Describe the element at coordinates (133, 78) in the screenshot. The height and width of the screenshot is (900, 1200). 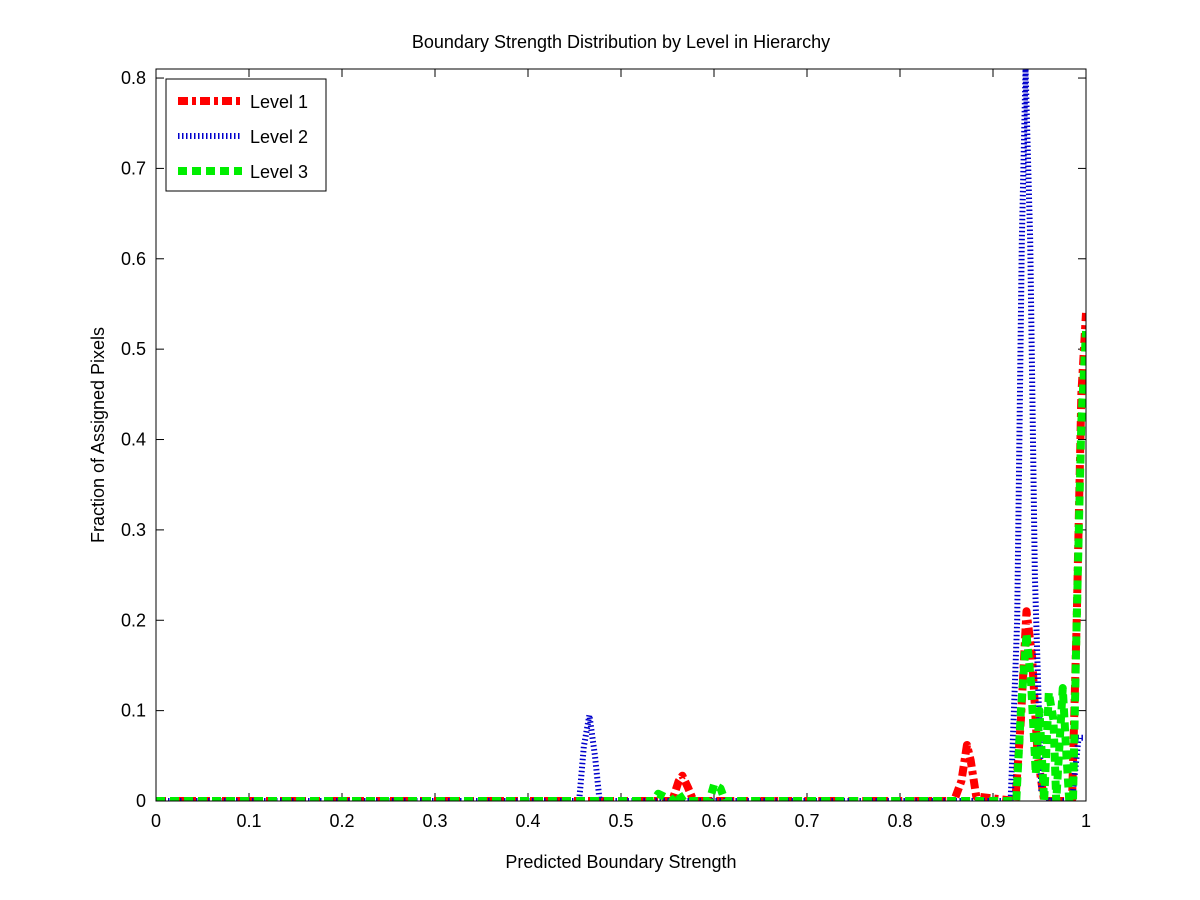
I see `y-tick-label: 0.8` at that location.